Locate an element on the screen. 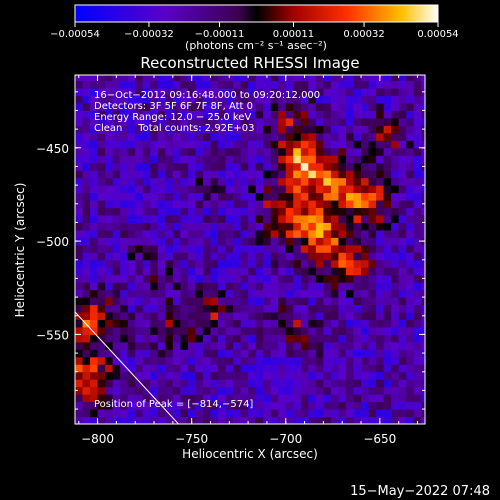  colorbar-tick-label: −0.00054 is located at coordinates (75, 34).